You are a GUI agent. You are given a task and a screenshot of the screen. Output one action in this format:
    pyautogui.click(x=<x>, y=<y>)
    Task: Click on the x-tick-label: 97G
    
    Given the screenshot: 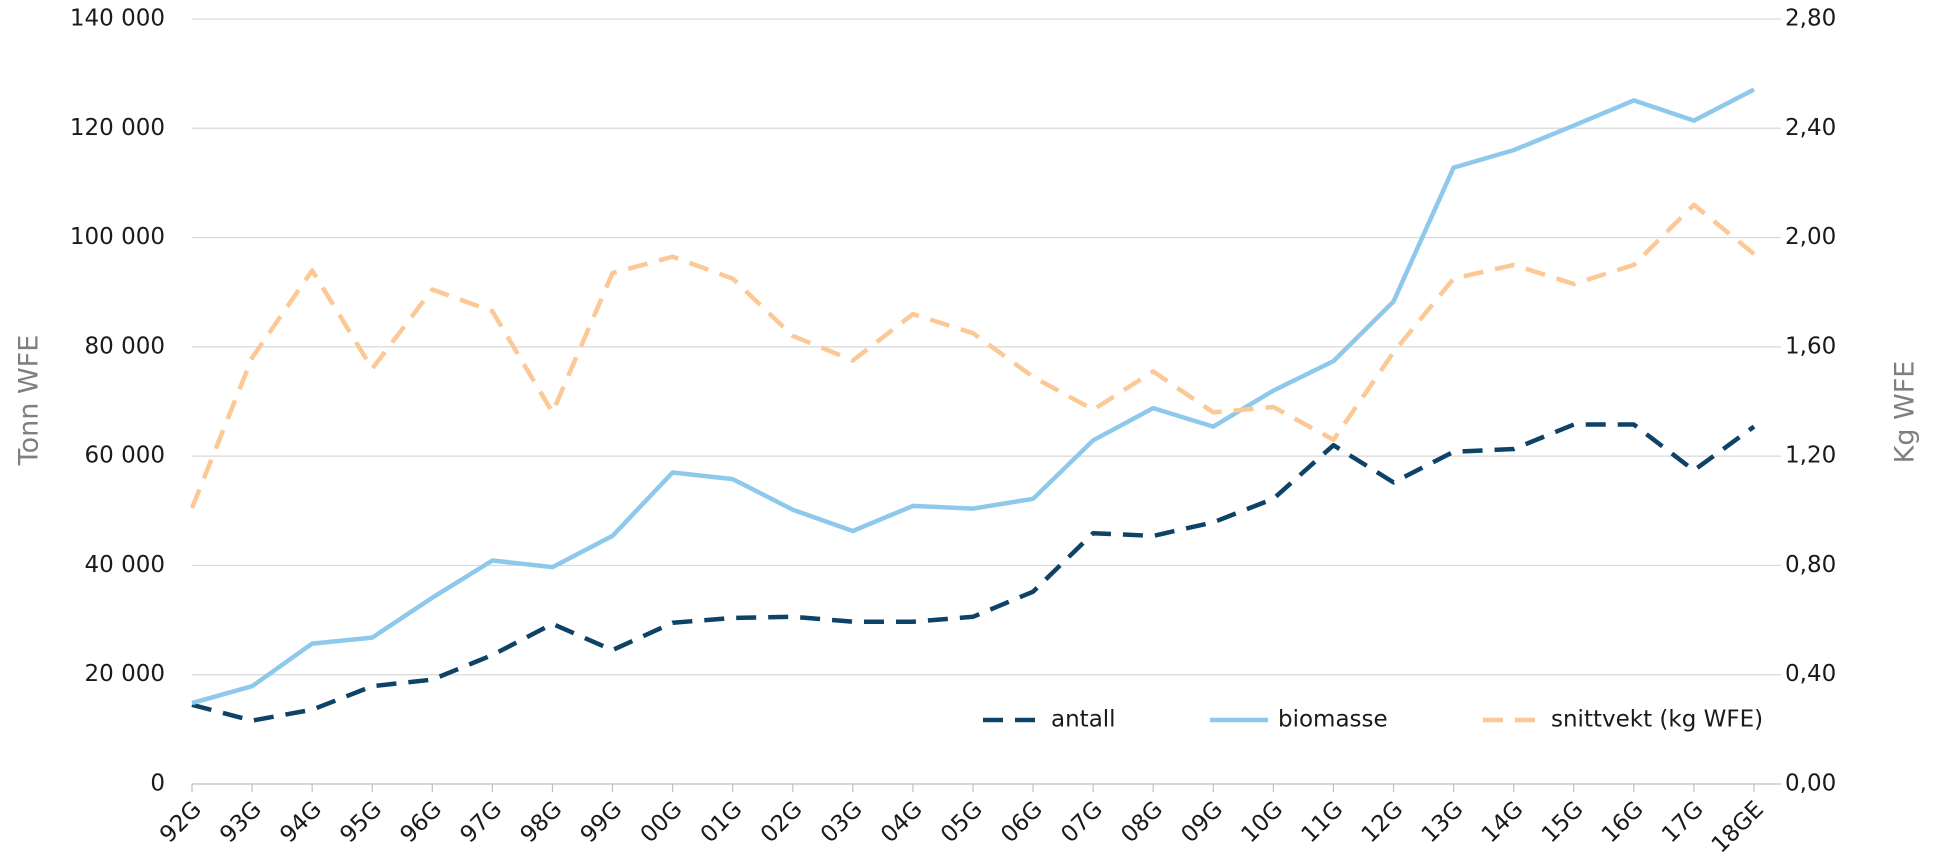 What is the action you would take?
    pyautogui.click(x=482, y=822)
    